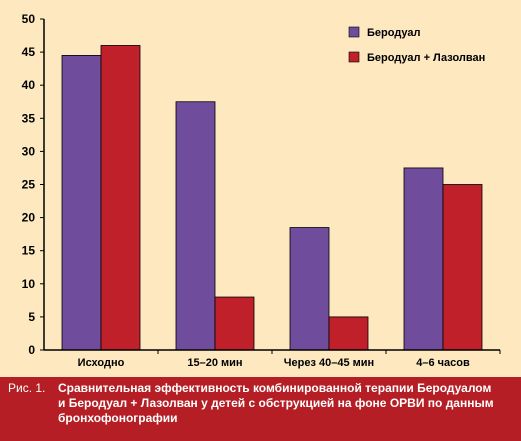  Describe the element at coordinates (31, 350) in the screenshot. I see `y-tick-label: 0` at that location.